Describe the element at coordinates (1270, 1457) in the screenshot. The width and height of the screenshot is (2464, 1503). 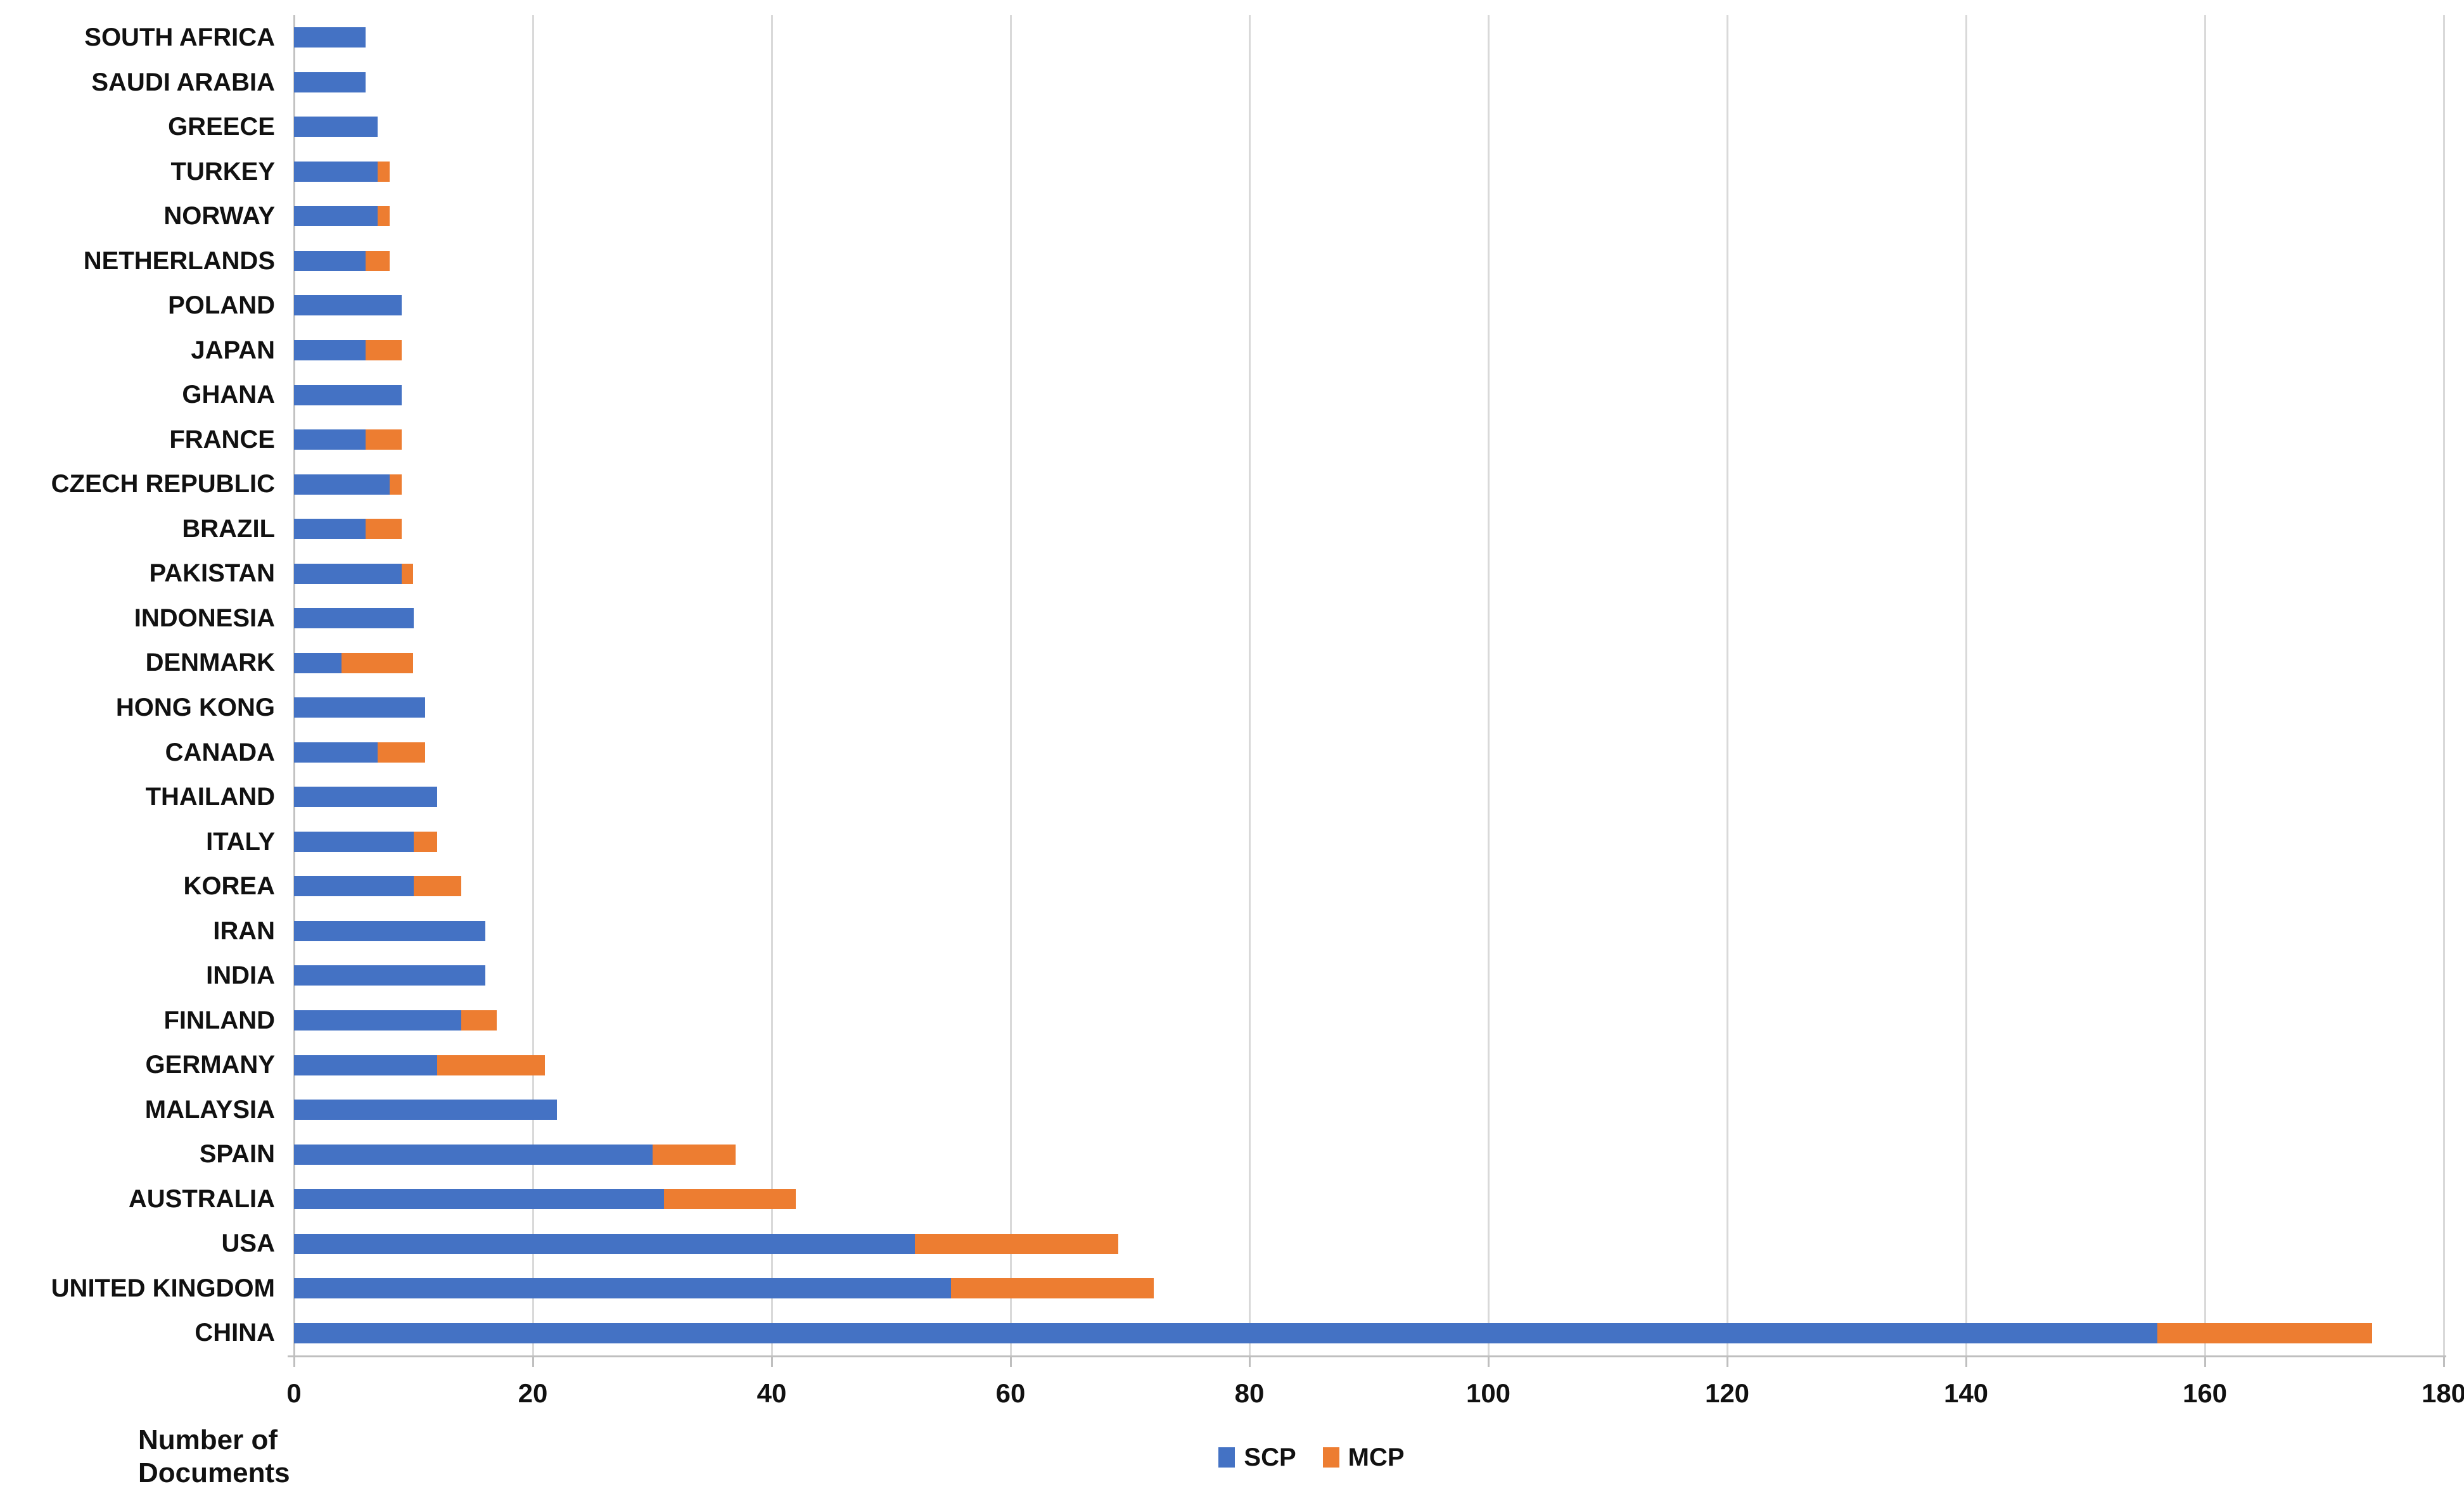
I see `legend-label-scp: SCP` at that location.